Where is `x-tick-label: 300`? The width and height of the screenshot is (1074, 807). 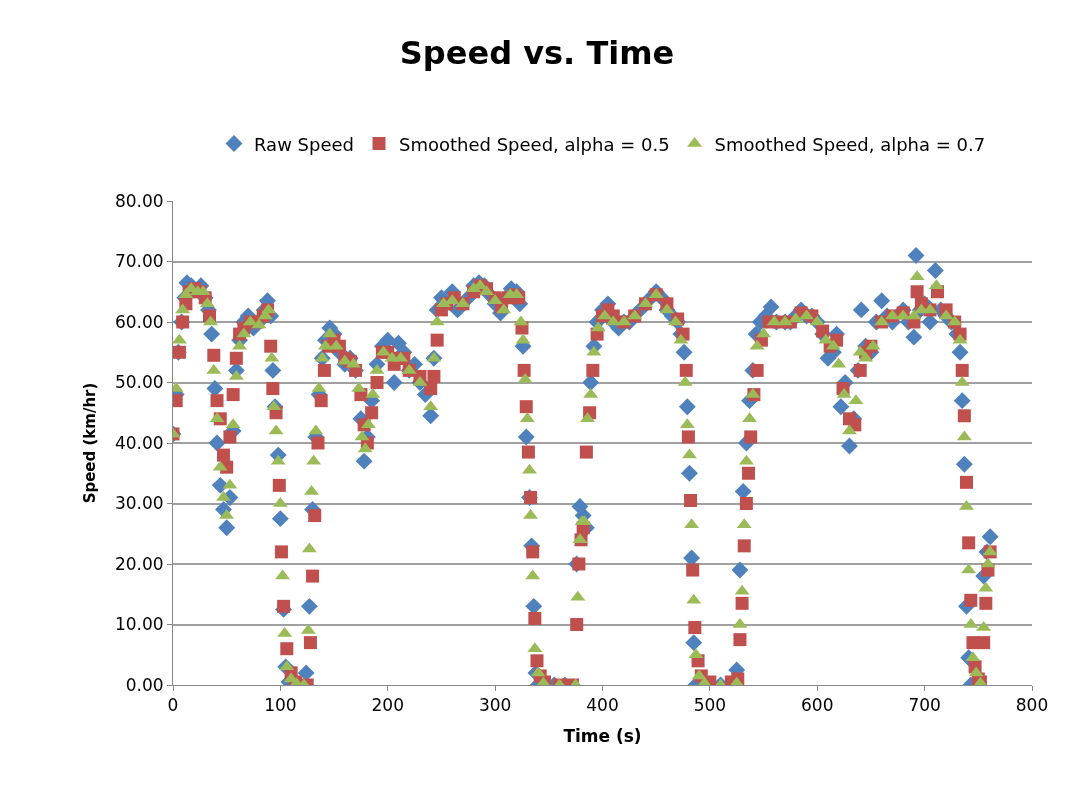
x-tick-label: 300 is located at coordinates (495, 705).